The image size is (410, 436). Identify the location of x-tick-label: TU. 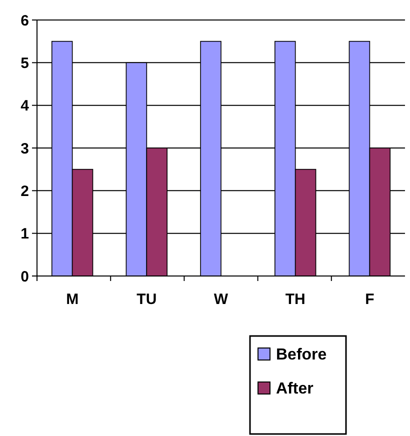
(146, 299).